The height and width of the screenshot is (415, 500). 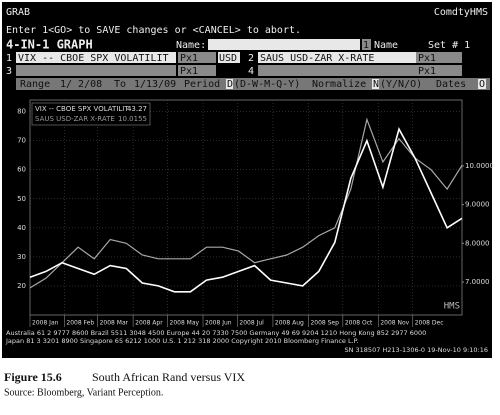 I want to click on to-label: To, so click(x=120, y=84).